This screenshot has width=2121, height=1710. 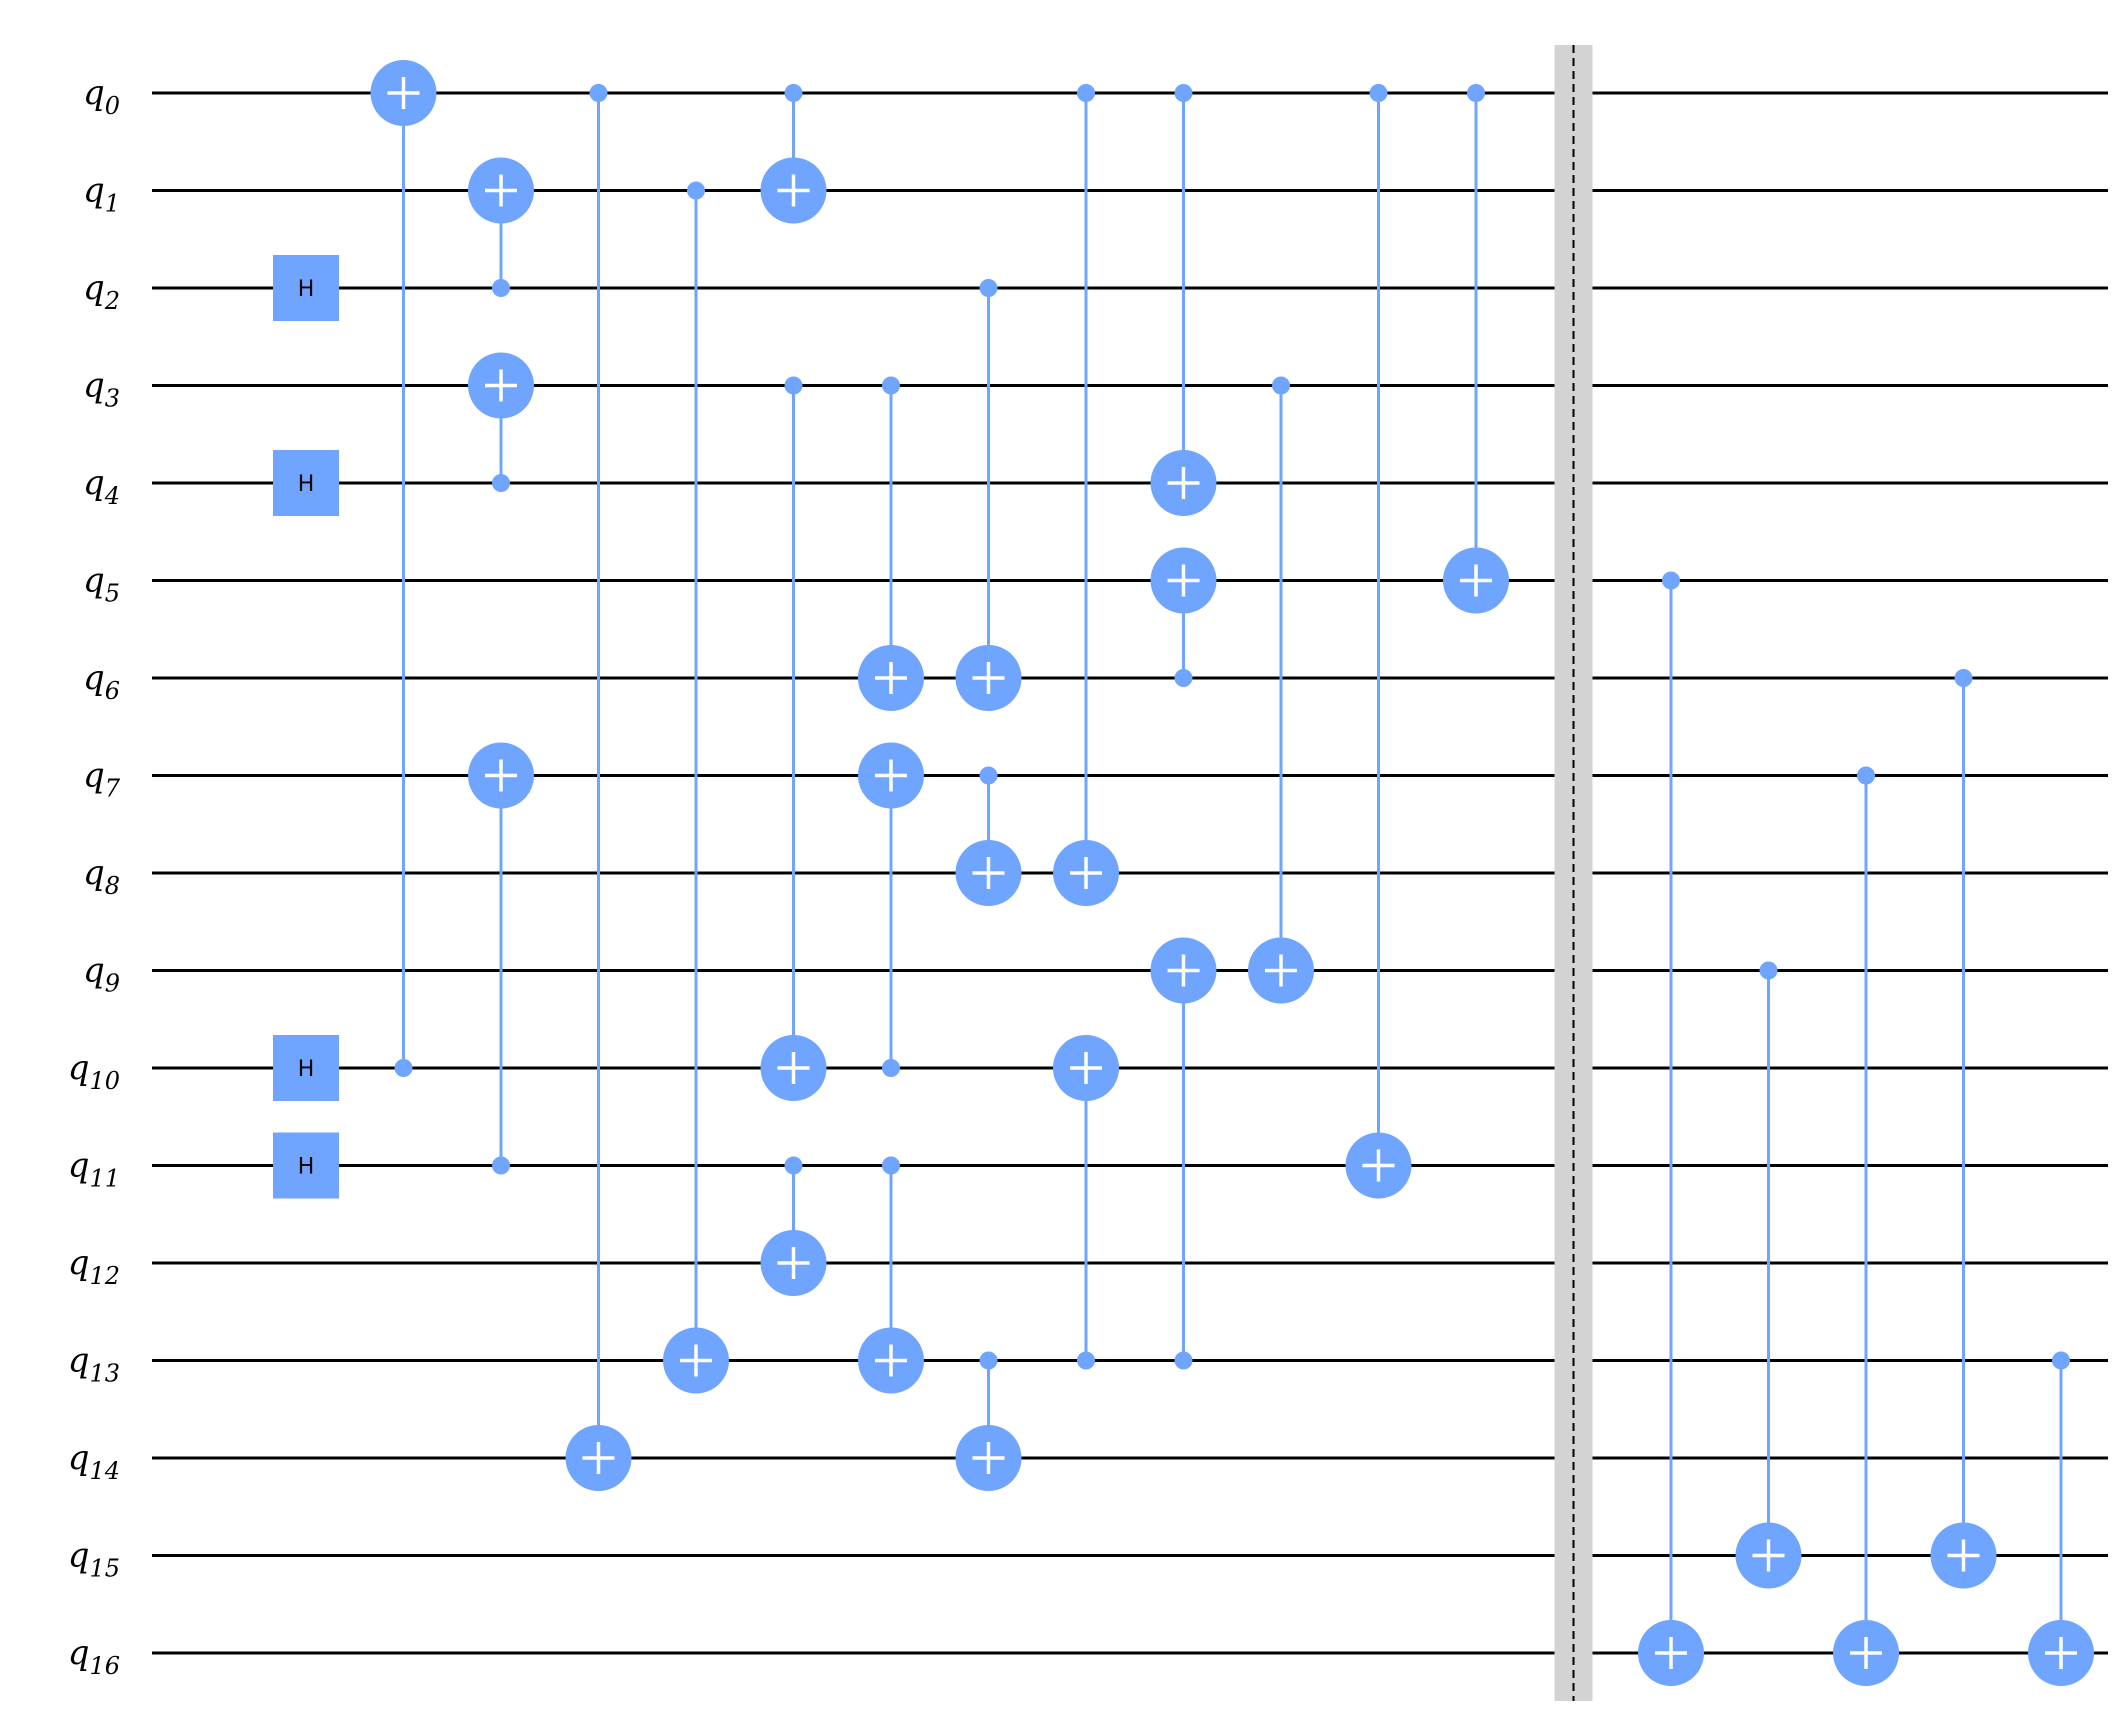 What do you see at coordinates (598, 787) in the screenshot?
I see `cnot-gate-c0-t14` at bounding box center [598, 787].